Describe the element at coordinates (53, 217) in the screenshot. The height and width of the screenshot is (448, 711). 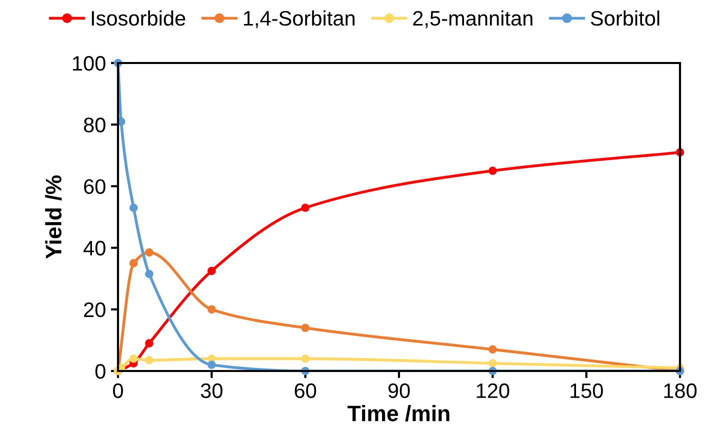
I see `y-axis-title: Yield /%` at that location.